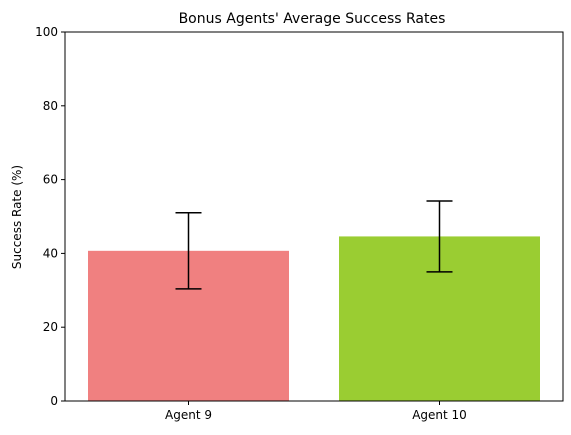  What do you see at coordinates (50, 180) in the screenshot?
I see `y-tick-label: 60` at bounding box center [50, 180].